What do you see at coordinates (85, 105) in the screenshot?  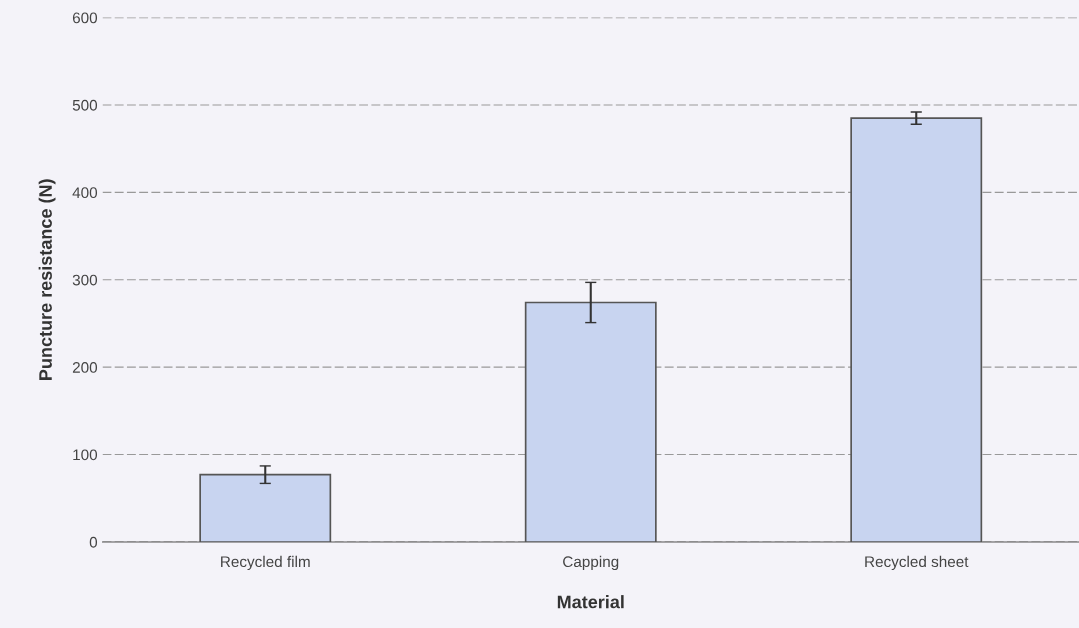 I see `y-tick-label: 500` at bounding box center [85, 105].